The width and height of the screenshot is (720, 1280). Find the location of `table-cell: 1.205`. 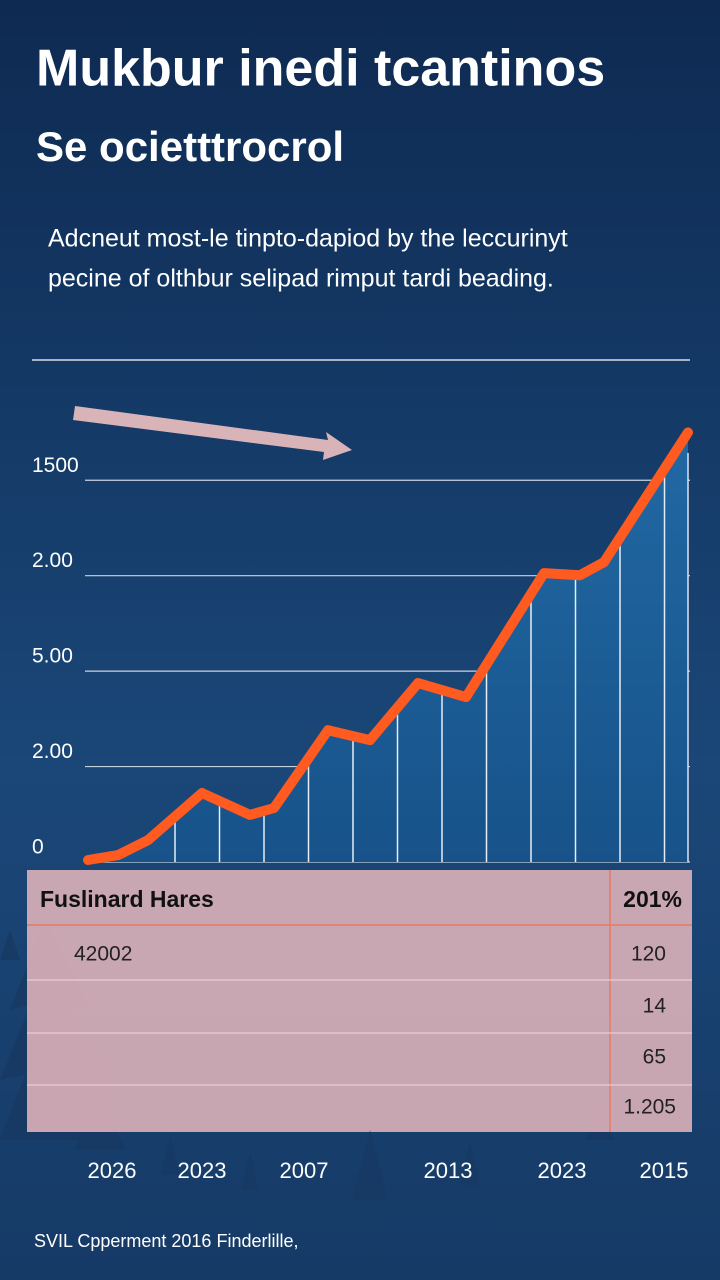

table-cell: 1.205 is located at coordinates (649, 1107).